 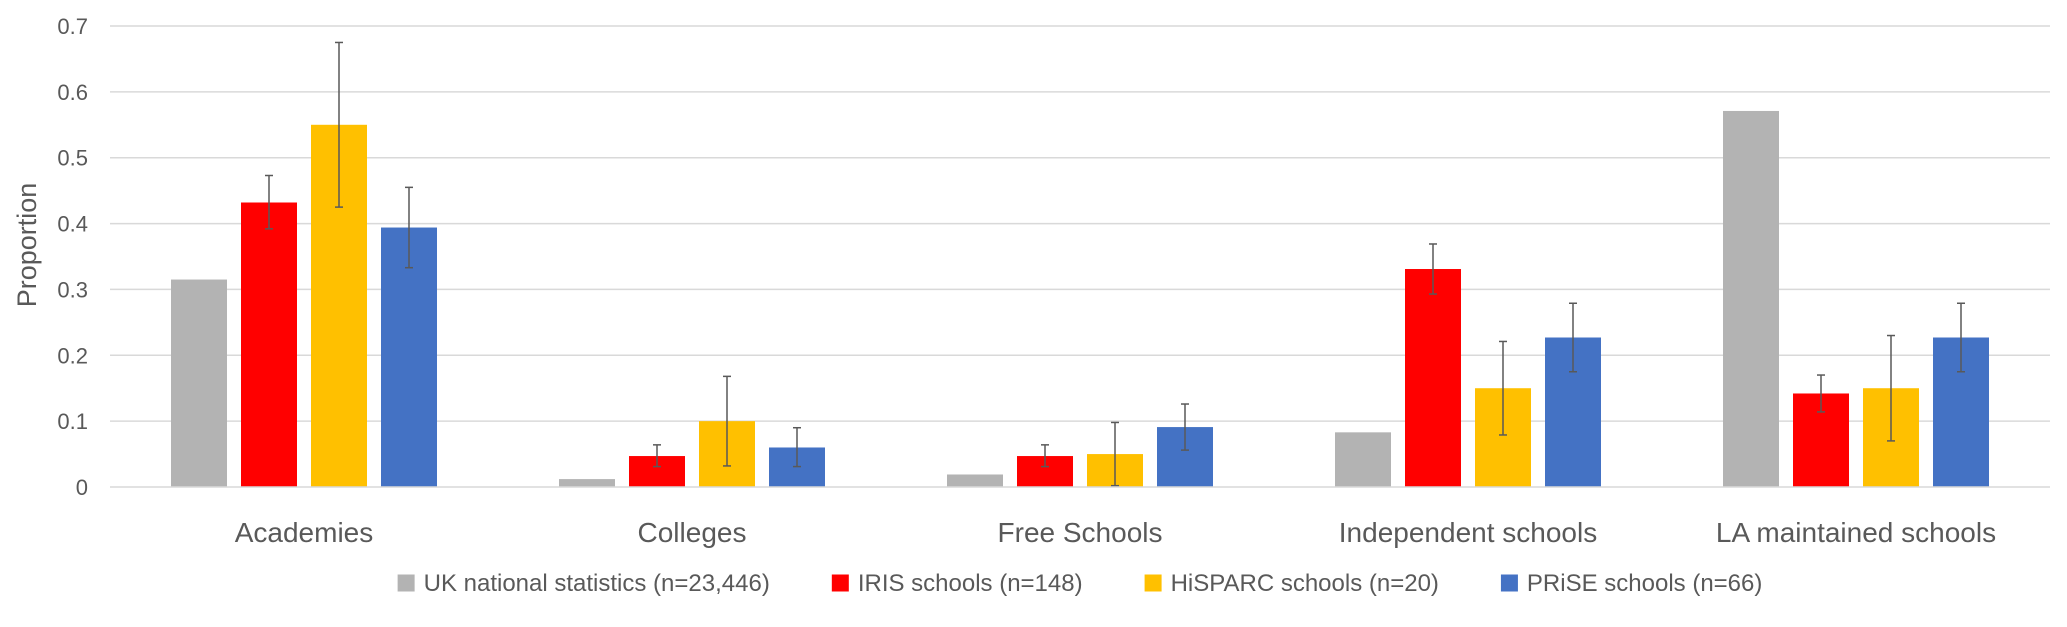 I want to click on category-label: Independent schools, so click(x=1468, y=532).